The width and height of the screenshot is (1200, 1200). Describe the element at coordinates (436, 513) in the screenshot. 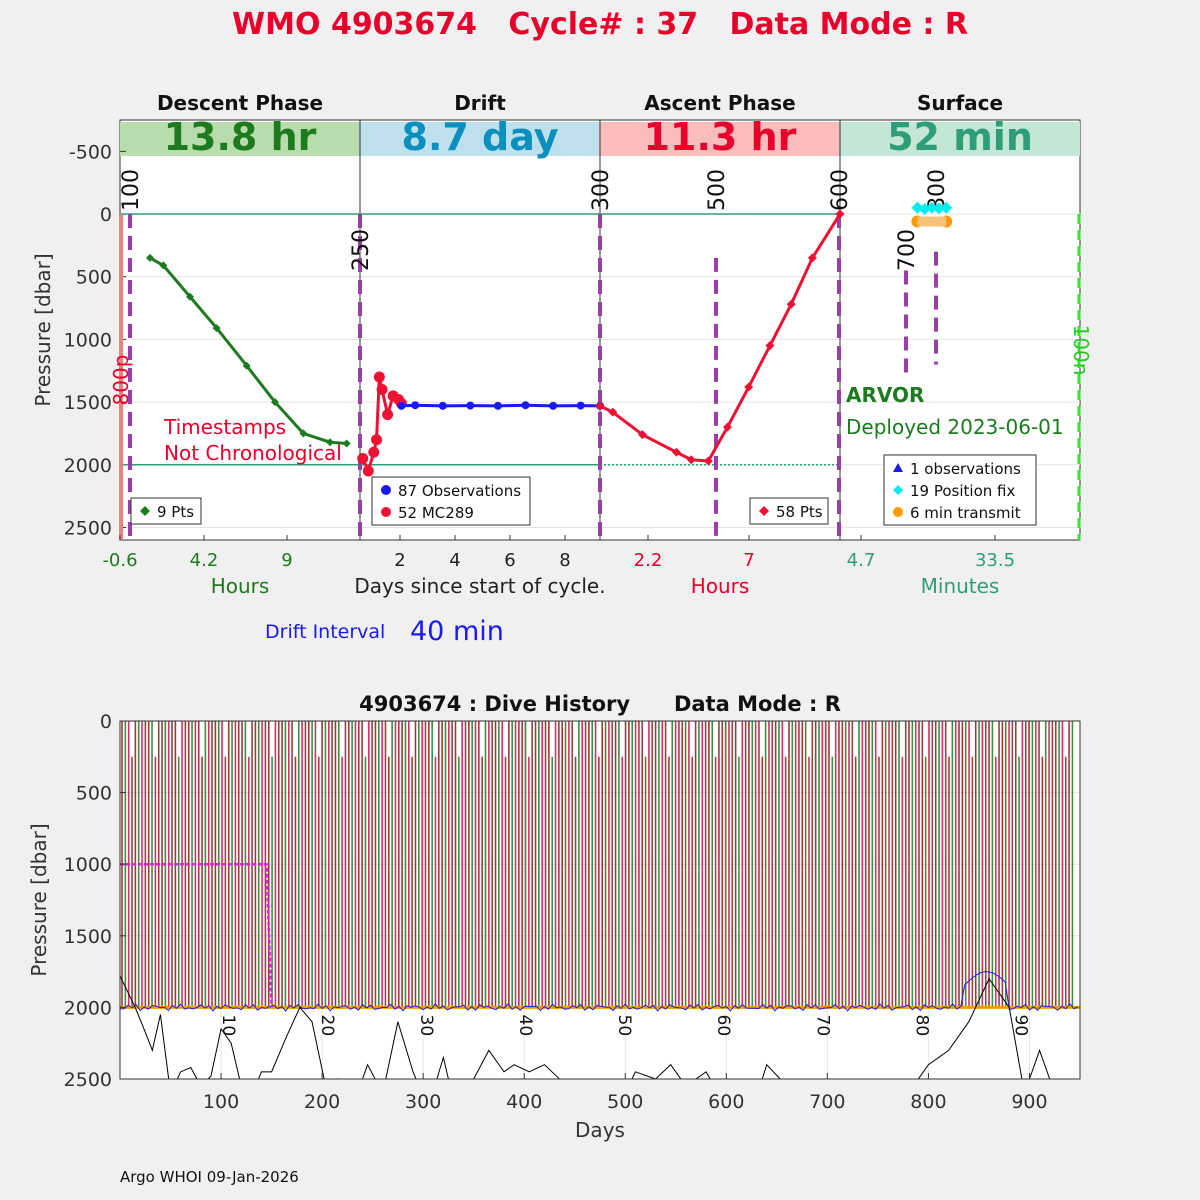

I see `legend-label: 52 MC289` at that location.